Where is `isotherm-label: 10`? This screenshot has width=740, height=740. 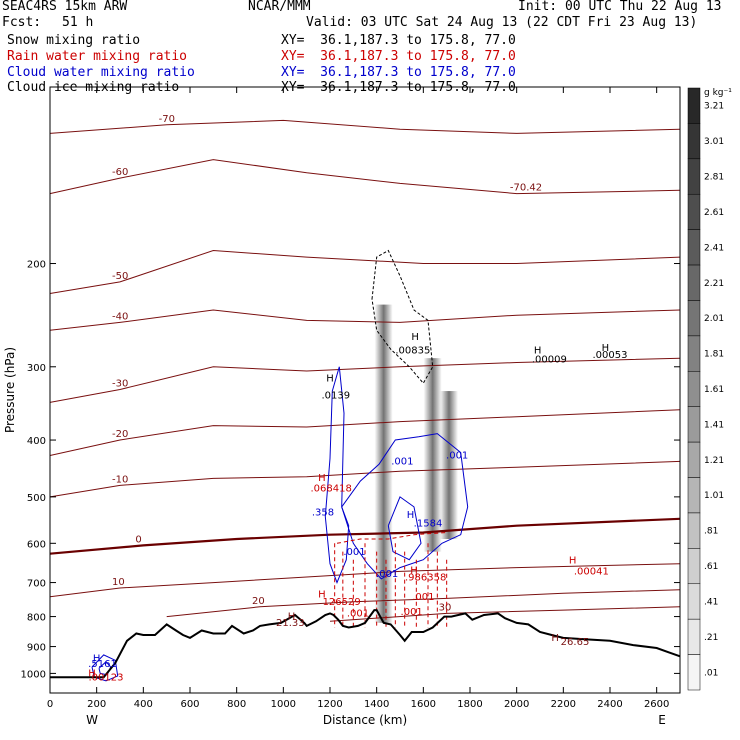
isotherm-label: 10 is located at coordinates (118, 582).